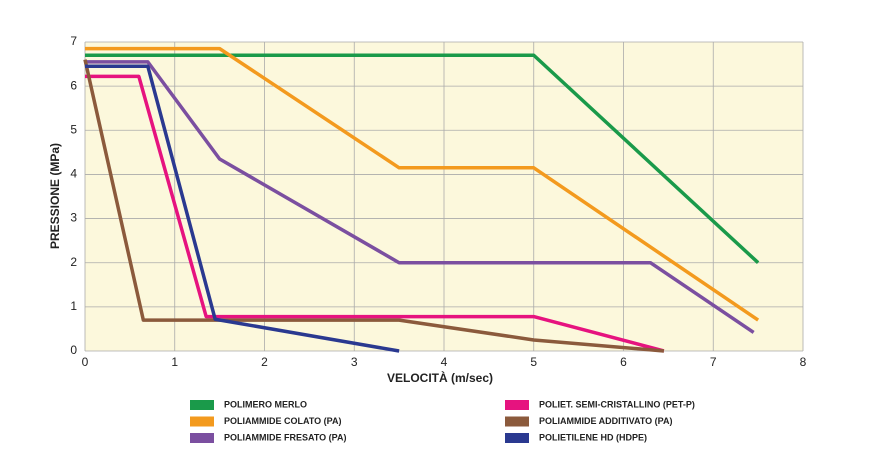 The height and width of the screenshot is (475, 880). What do you see at coordinates (354, 362) in the screenshot?
I see `x-tick-label: 3` at bounding box center [354, 362].